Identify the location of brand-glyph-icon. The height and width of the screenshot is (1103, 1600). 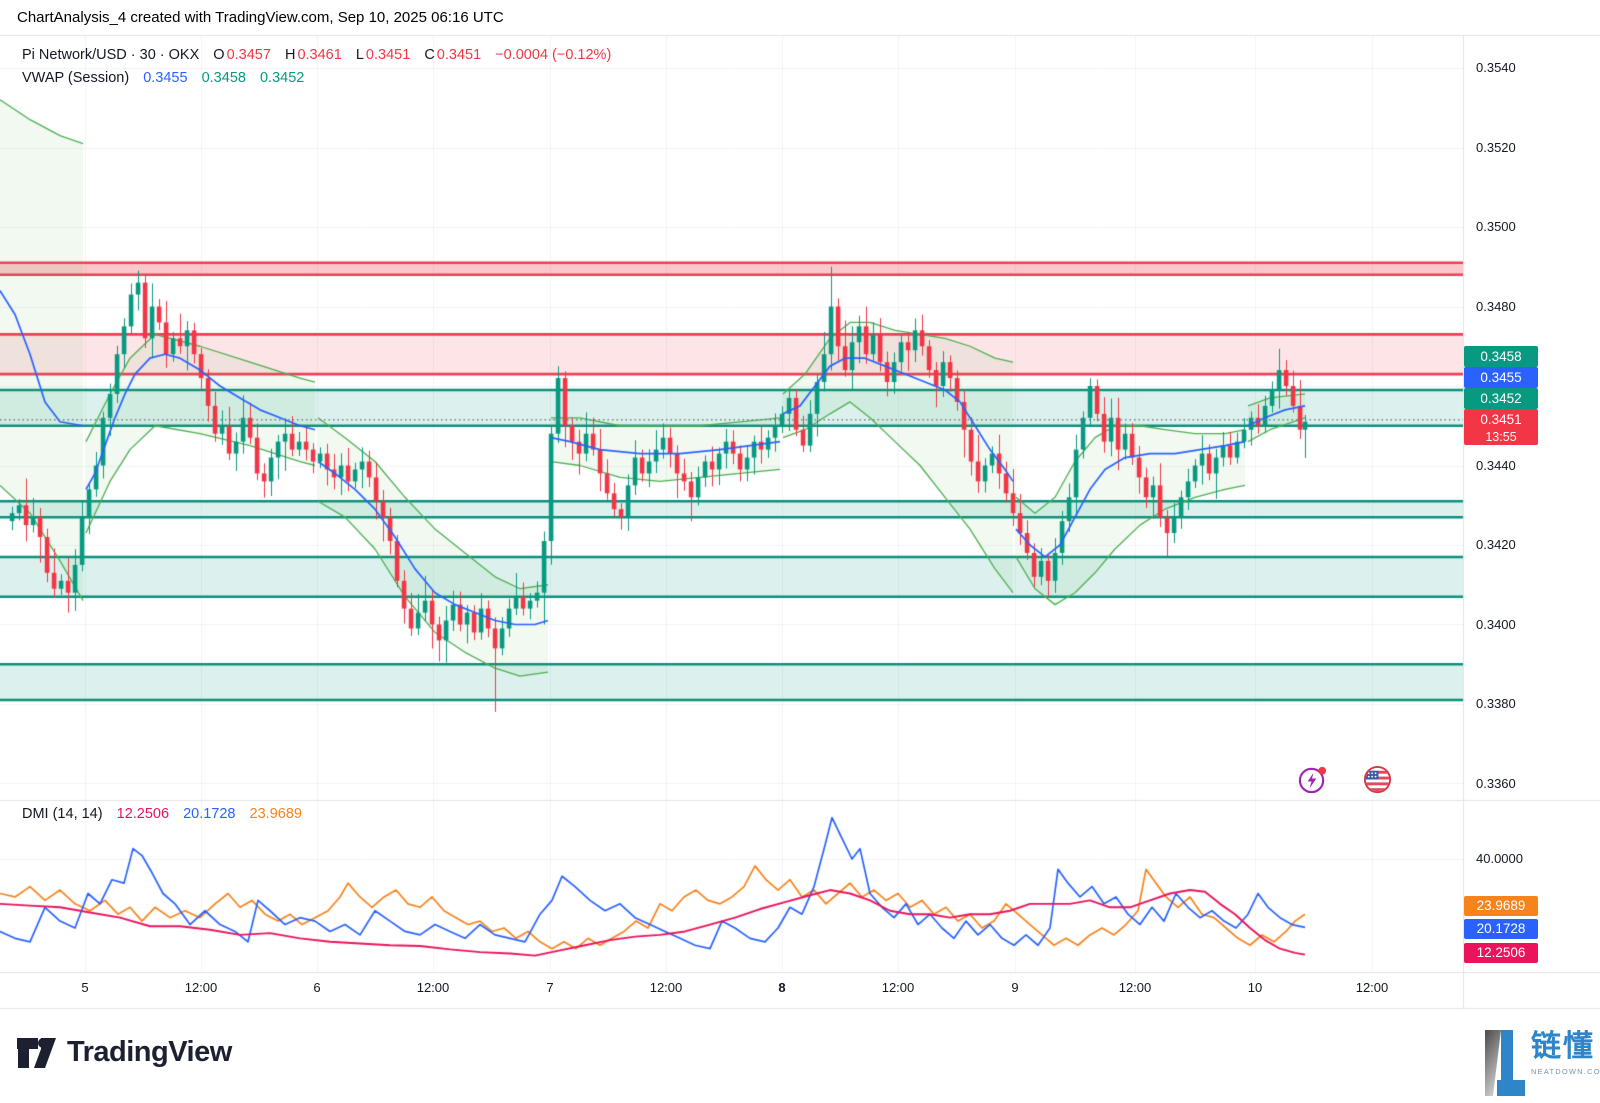
(1505, 1063).